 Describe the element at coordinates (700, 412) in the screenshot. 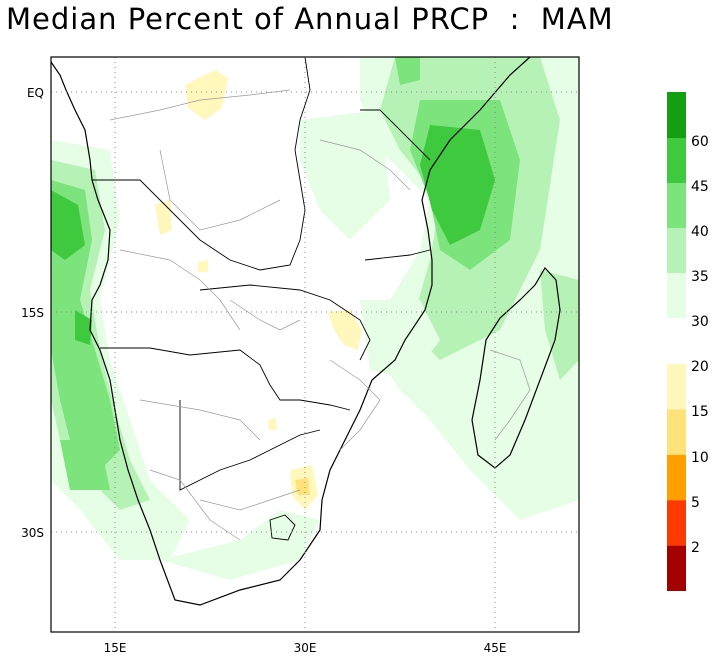

I see `colorbar-label: 15` at that location.